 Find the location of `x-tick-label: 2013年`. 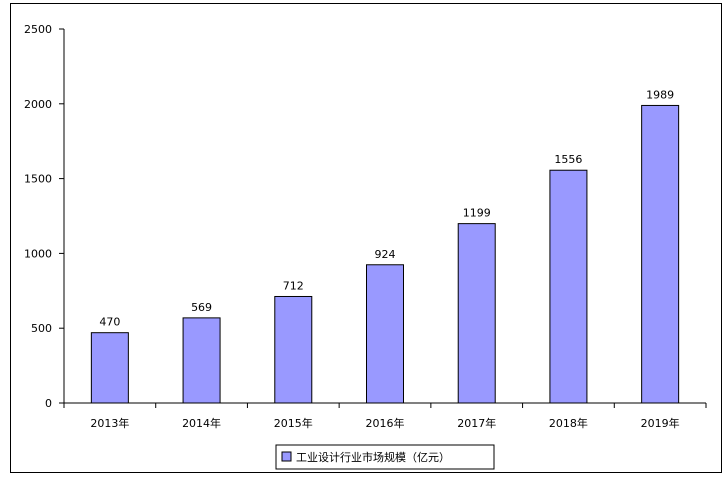

x-tick-label: 2013年 is located at coordinates (109, 423).